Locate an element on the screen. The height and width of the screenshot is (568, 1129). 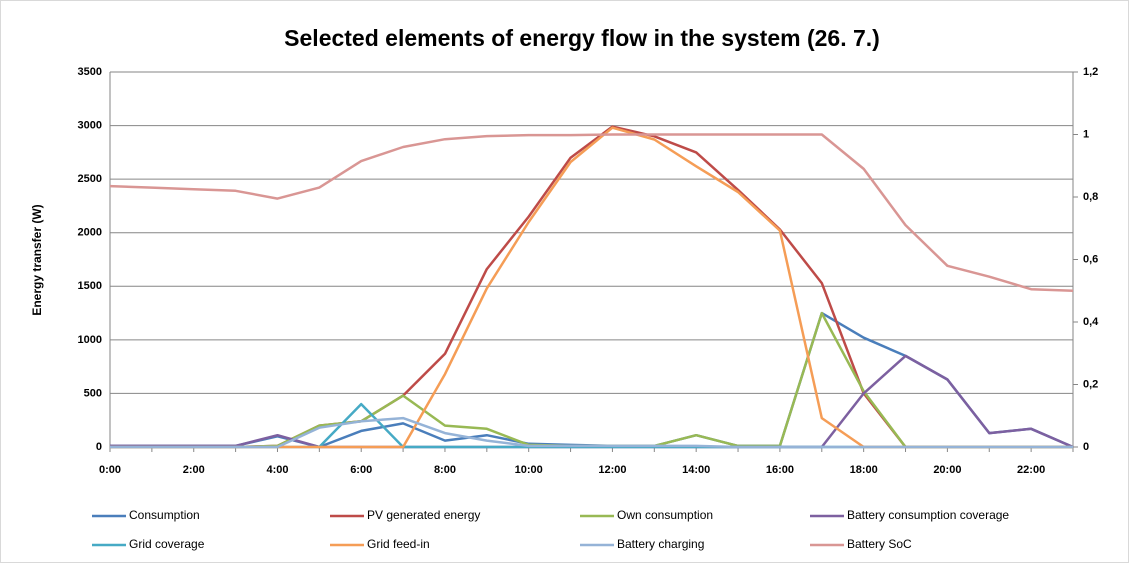
y-tick-label: 2500 is located at coordinates (90, 179).